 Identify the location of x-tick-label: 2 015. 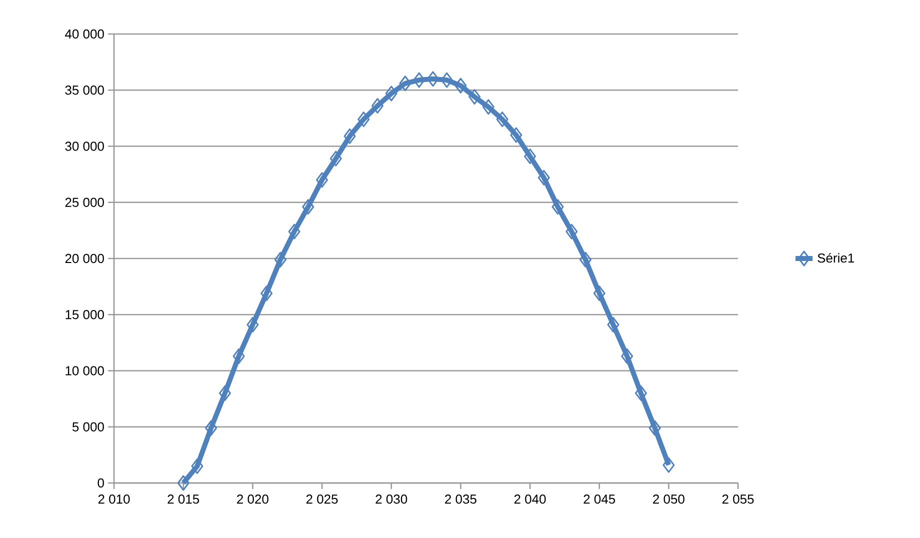
(184, 499).